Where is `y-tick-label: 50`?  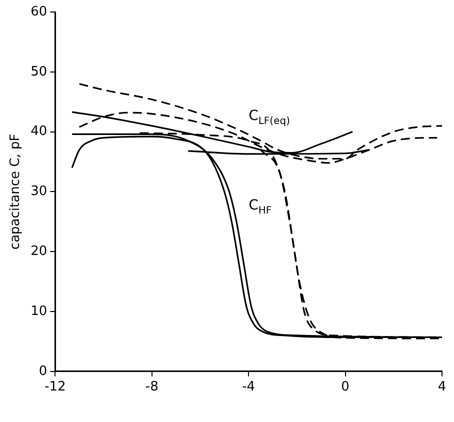
y-tick-label: 50 is located at coordinates (39, 72).